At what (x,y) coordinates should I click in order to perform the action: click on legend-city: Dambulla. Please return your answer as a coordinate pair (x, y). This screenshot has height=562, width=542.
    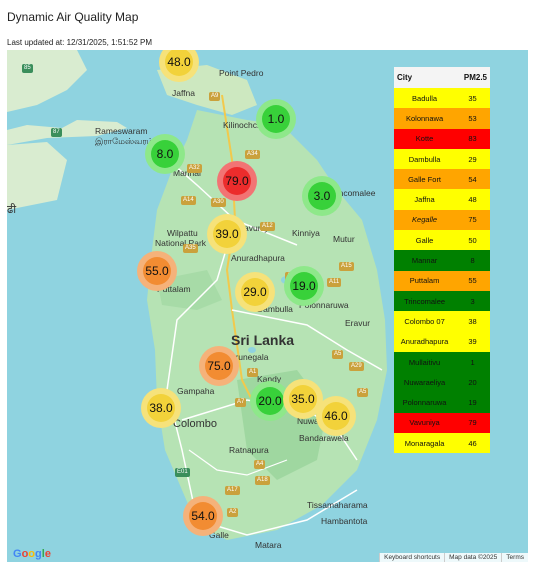
    Looking at the image, I should click on (424, 159).